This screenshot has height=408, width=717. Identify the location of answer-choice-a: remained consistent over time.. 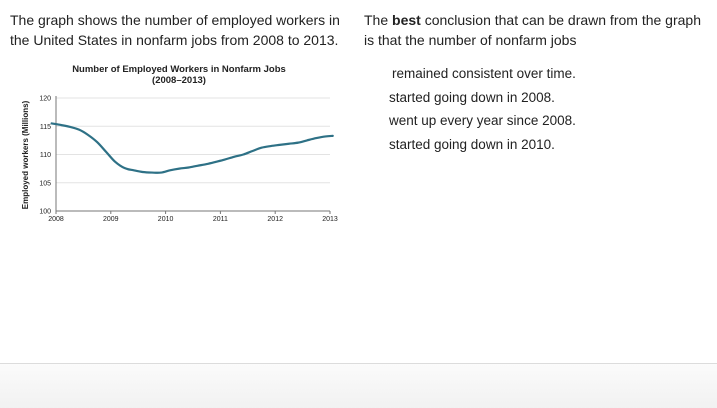
(539, 74).